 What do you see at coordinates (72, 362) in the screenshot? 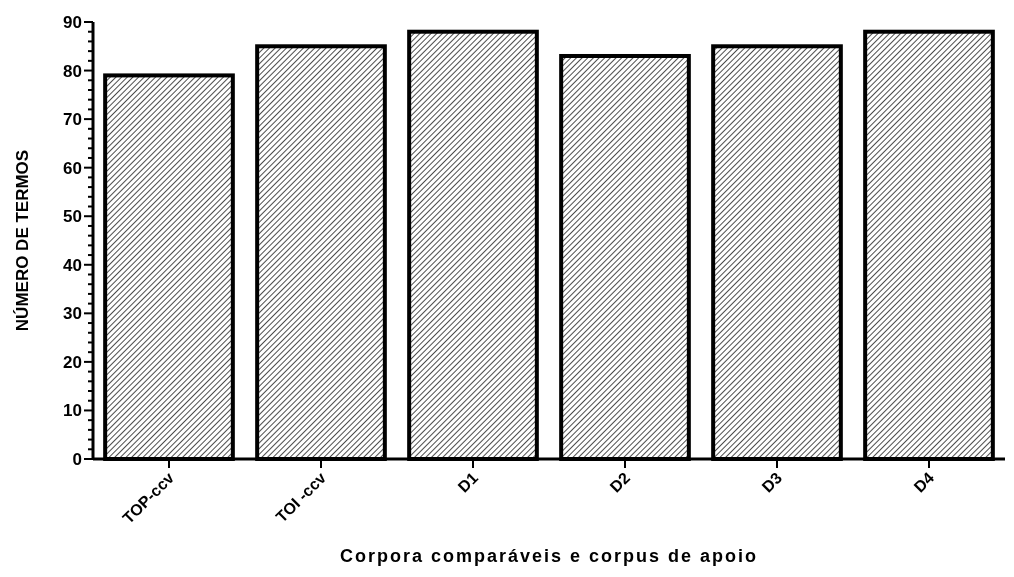
I see `y-tick-label: 20` at bounding box center [72, 362].